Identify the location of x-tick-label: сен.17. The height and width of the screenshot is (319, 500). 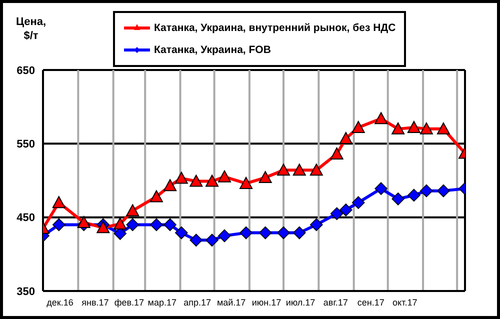
(370, 302).